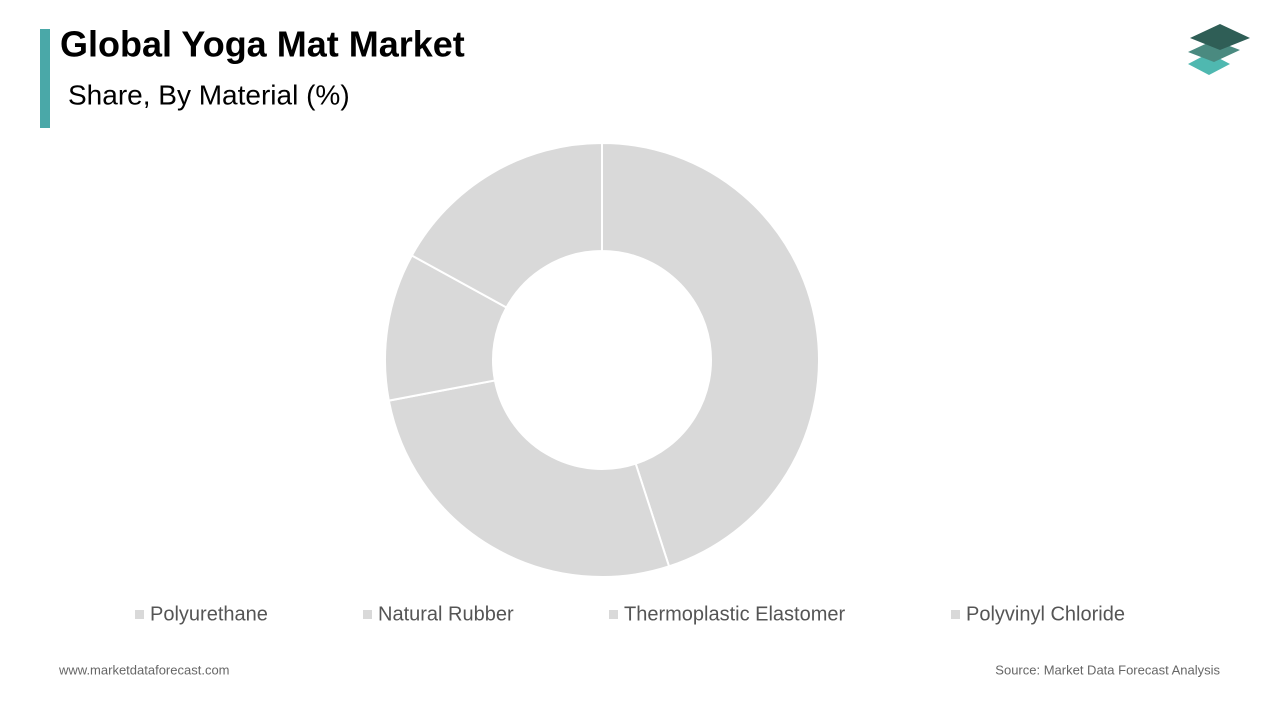 The height and width of the screenshot is (725, 1280). I want to click on logo, so click(1219, 49).